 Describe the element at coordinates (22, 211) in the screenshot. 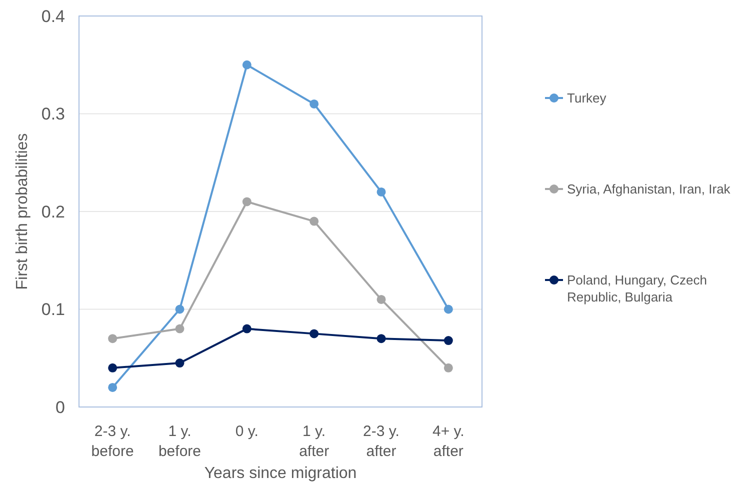

I see `y-axis-title: First birth probabilities` at that location.